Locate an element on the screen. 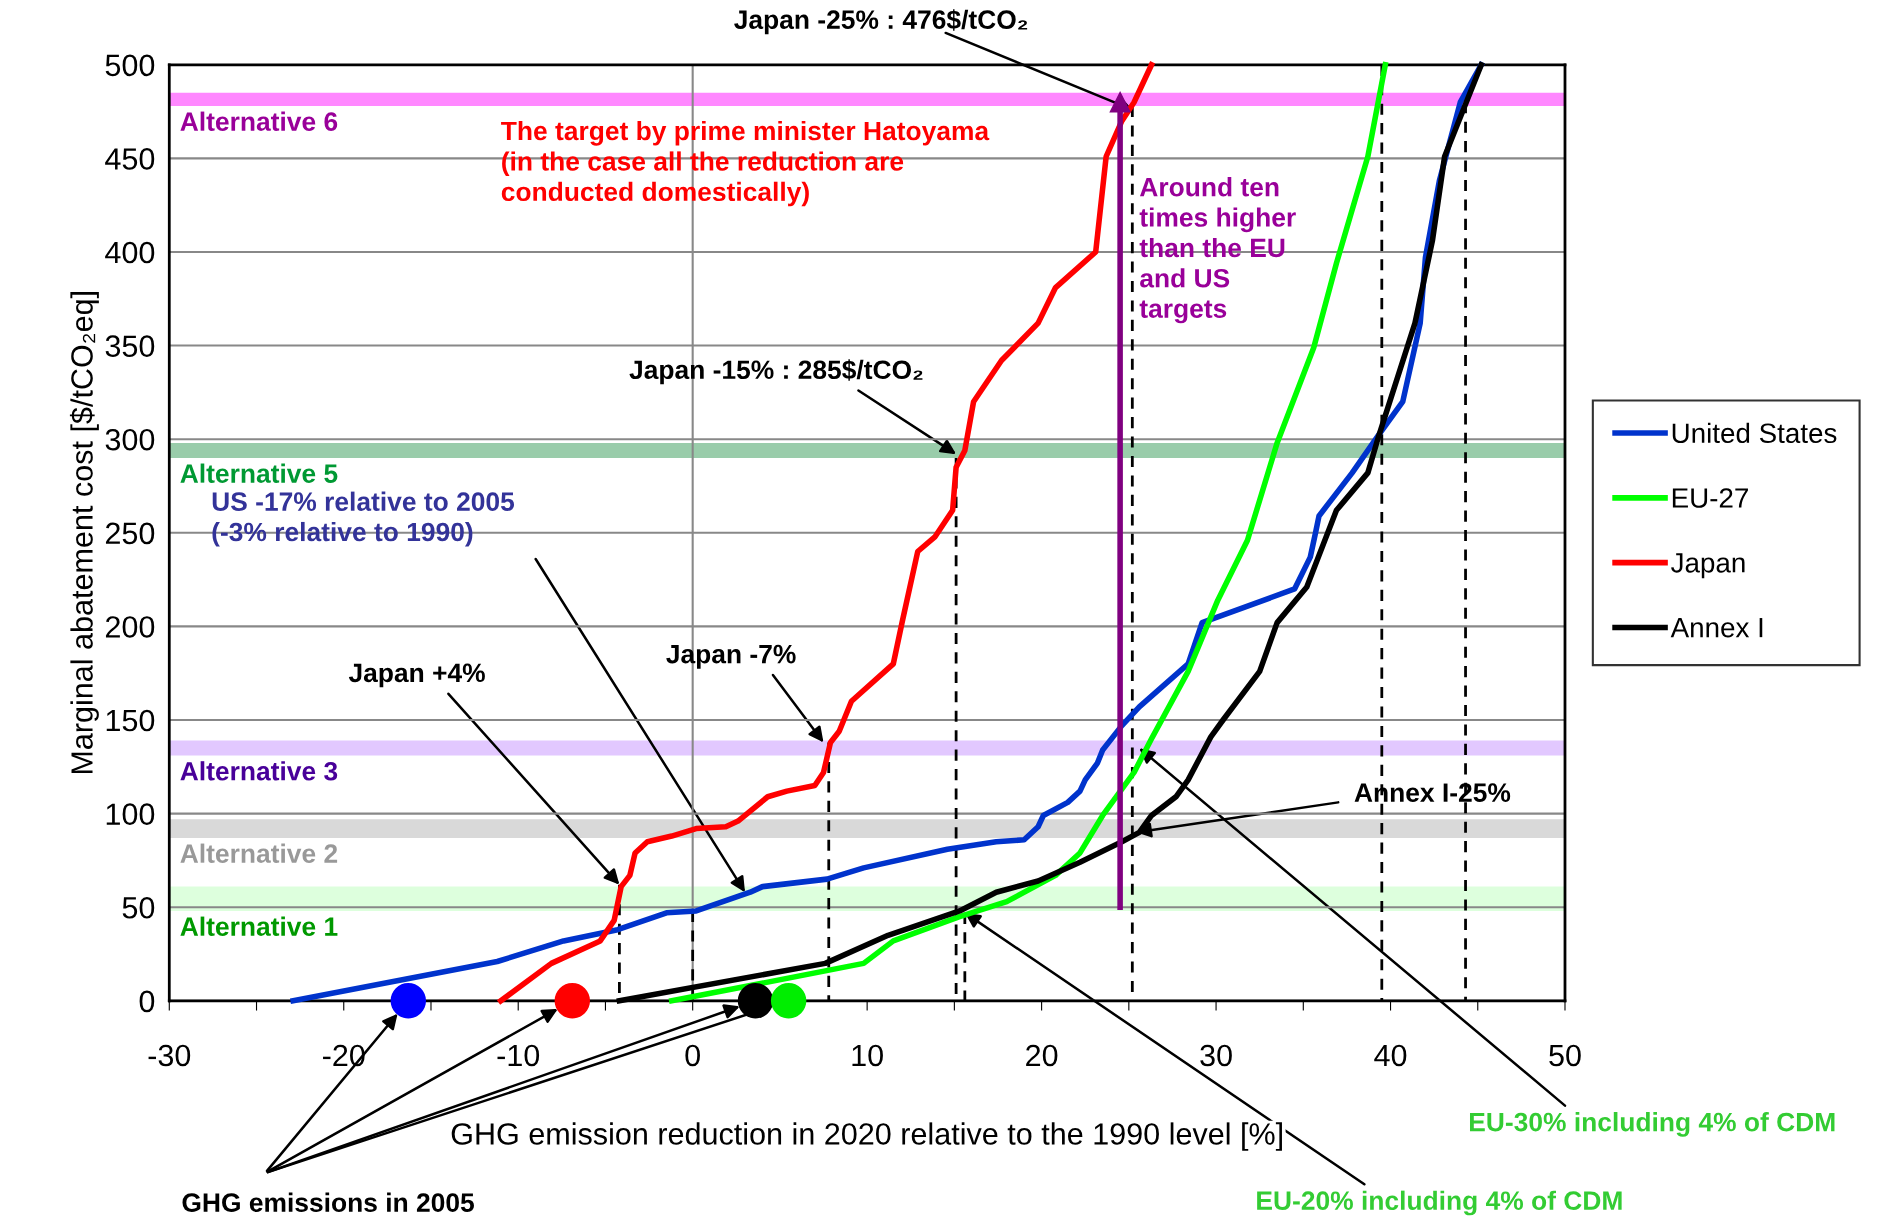  band-label: Alternative 6 is located at coordinates (259, 121).